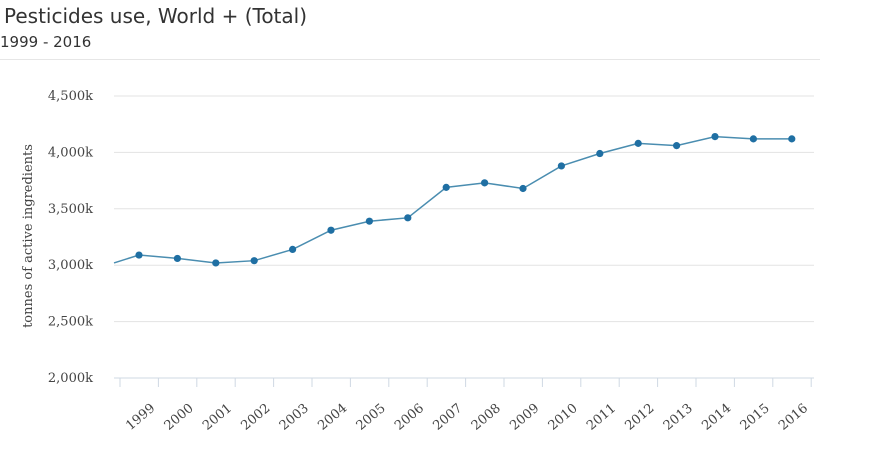 The height and width of the screenshot is (452, 884). What do you see at coordinates (70, 96) in the screenshot?
I see `y-tick-label: 4,500k` at bounding box center [70, 96].